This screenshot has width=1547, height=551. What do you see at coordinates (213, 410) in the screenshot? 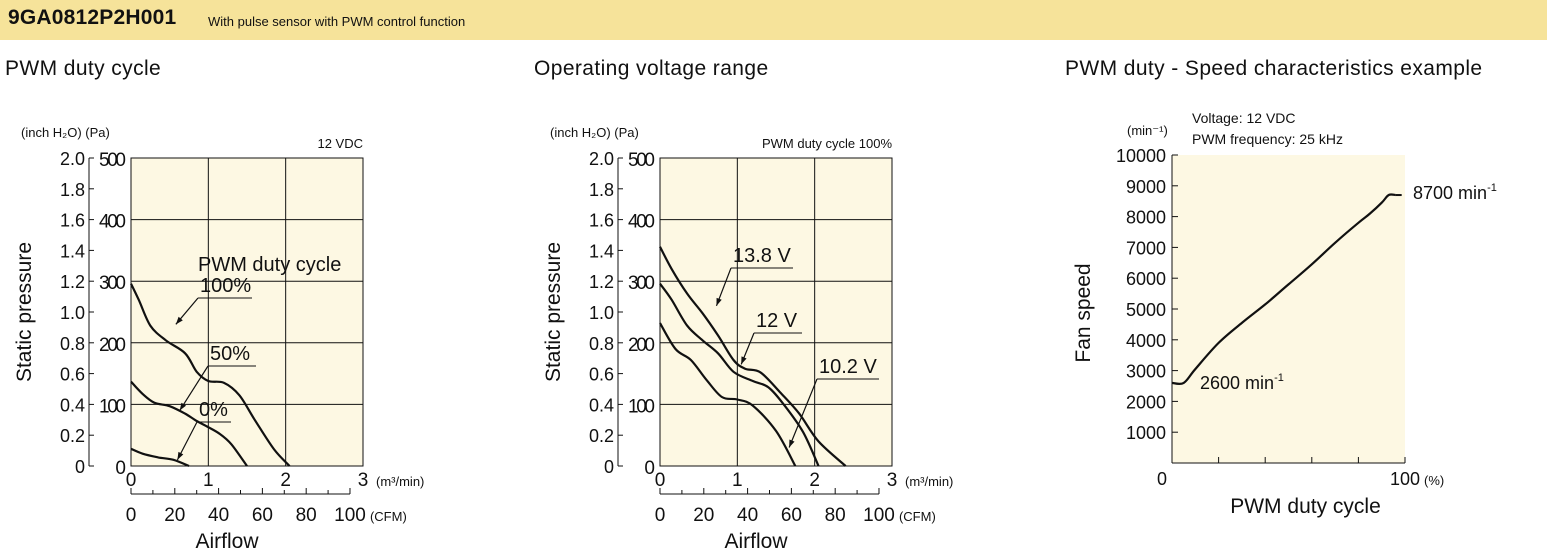
I see `series-label-3: 0%` at bounding box center [213, 410].